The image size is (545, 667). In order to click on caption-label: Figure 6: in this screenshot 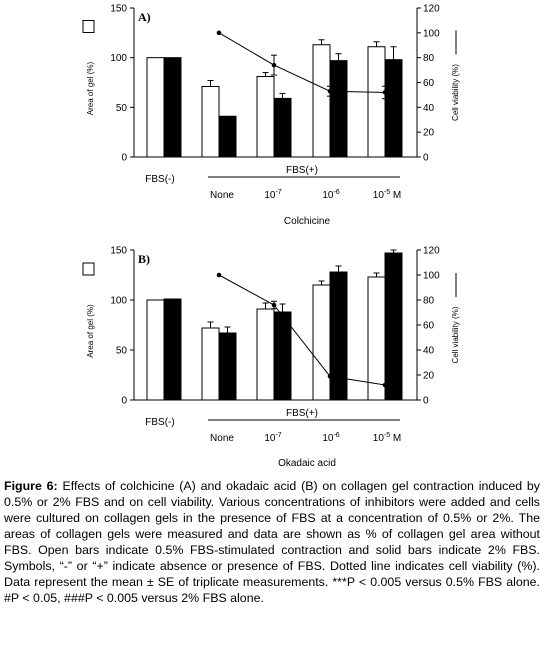, I will do `click(31, 486)`.